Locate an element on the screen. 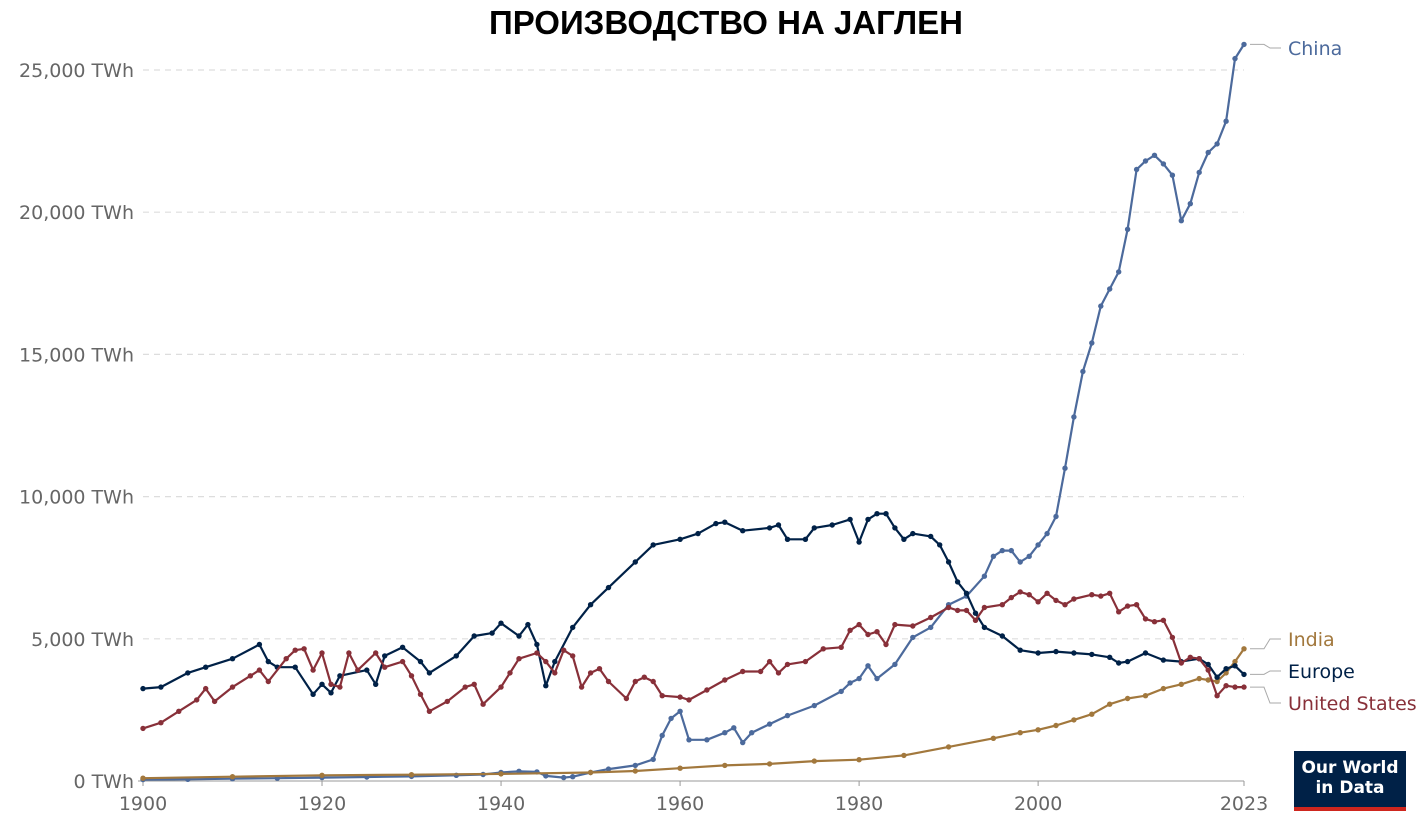 The width and height of the screenshot is (1428, 831). series-labels: China India Europe United States is located at coordinates (1333, 376).